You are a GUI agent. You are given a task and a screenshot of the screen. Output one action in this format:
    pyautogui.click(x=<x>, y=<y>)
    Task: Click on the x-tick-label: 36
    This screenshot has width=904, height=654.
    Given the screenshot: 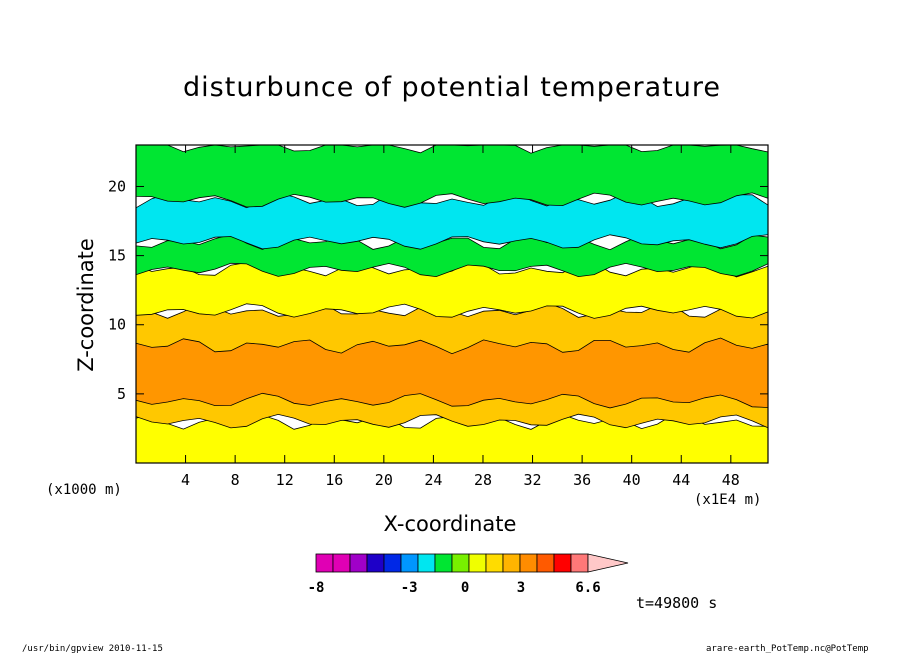 What is the action you would take?
    pyautogui.click(x=582, y=480)
    